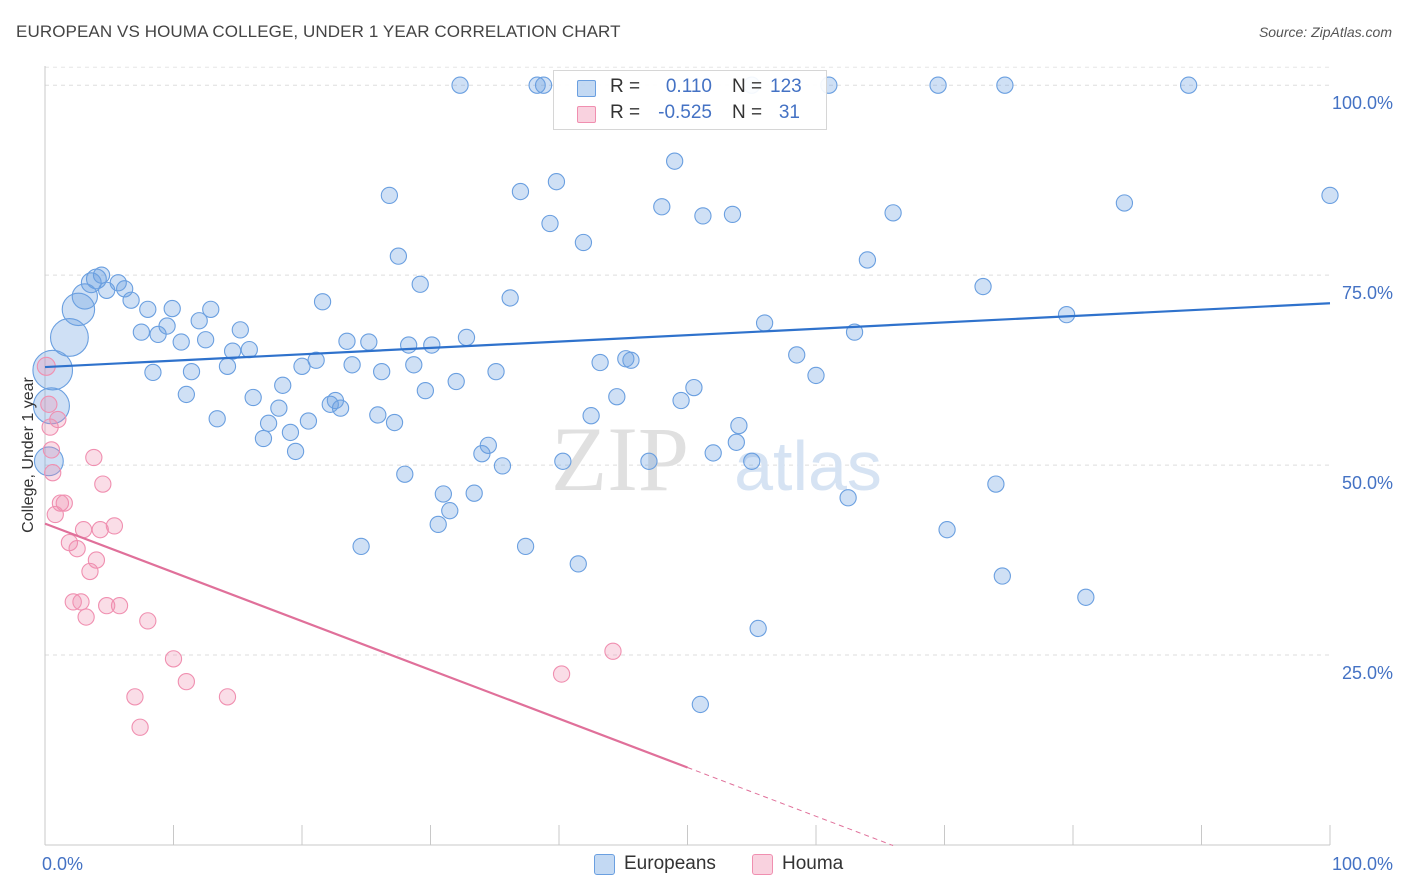 This screenshot has width=1406, height=892. What do you see at coordinates (1362, 864) in the screenshot?
I see `x-tick-label: 100.0%` at bounding box center [1362, 864].